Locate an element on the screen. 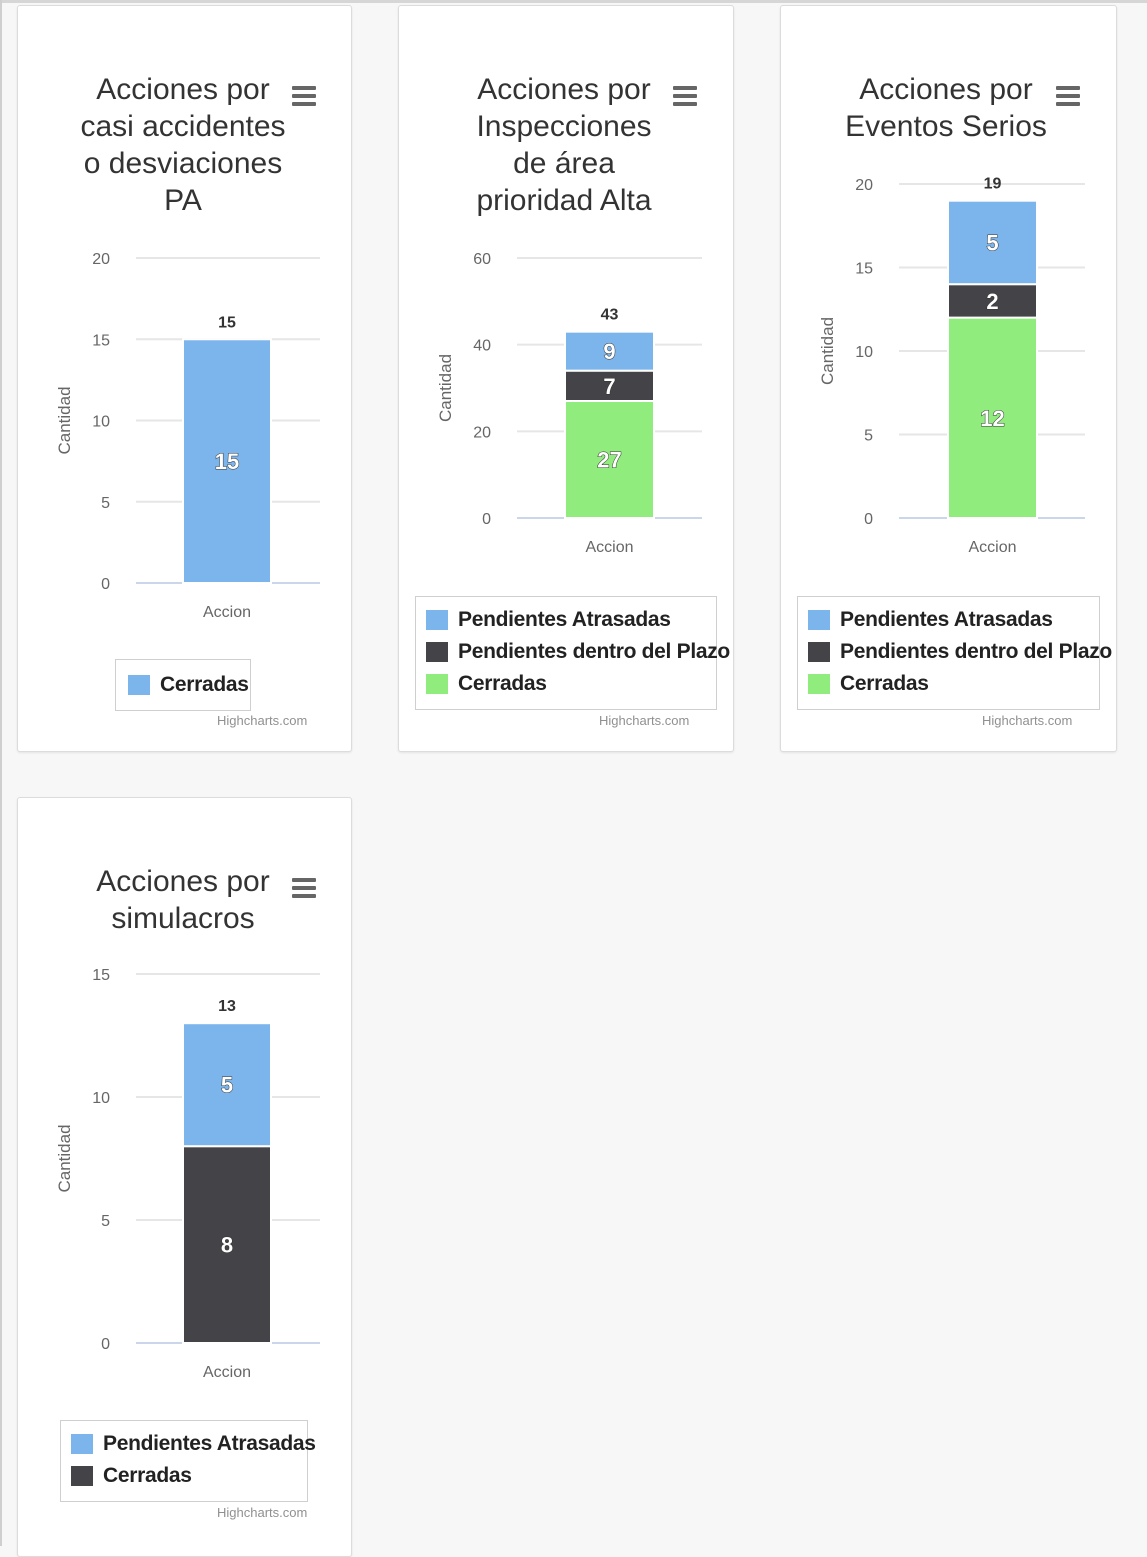 This screenshot has height=1557, width=1147. data-label: 9 is located at coordinates (609, 351).